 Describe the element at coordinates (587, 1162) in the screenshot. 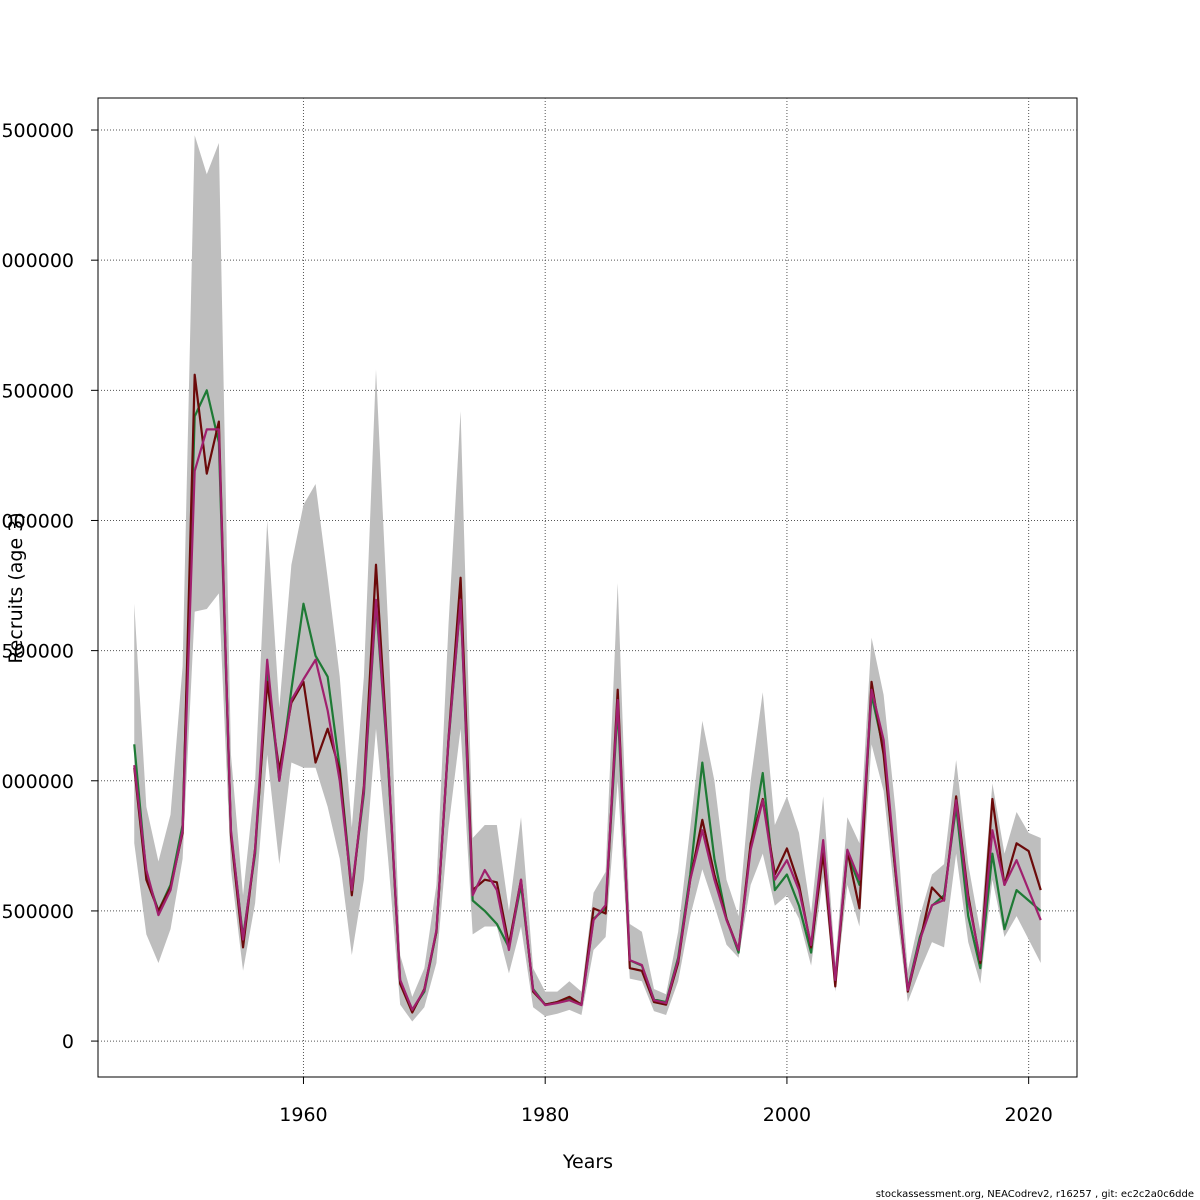

I see `x-axis-label: Years` at that location.